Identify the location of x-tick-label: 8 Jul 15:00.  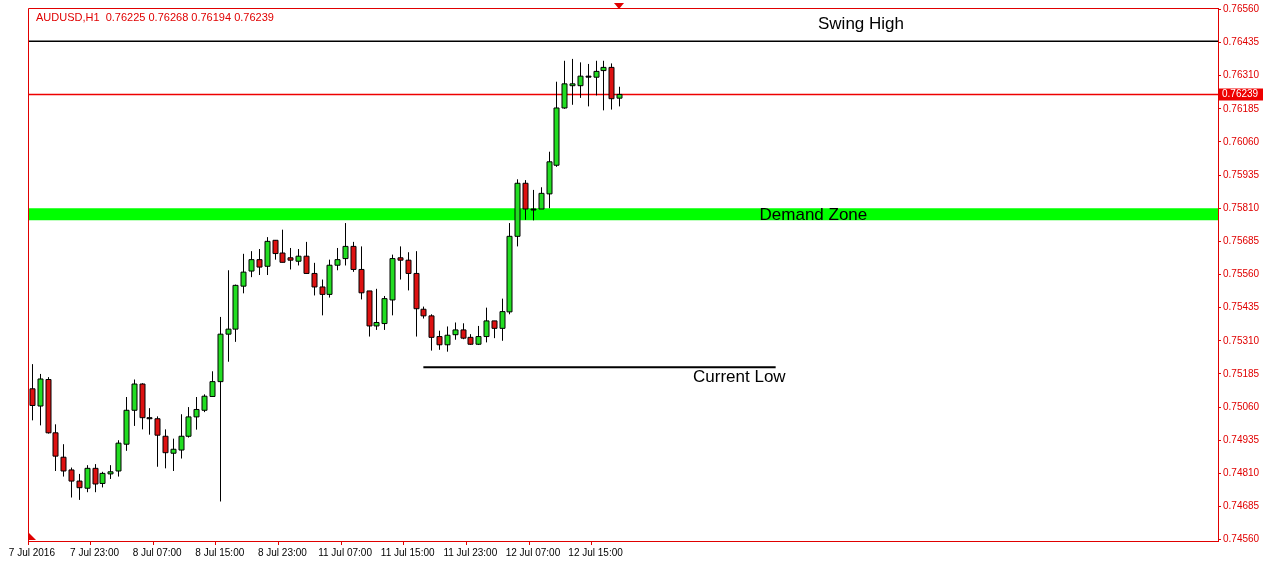
(220, 552).